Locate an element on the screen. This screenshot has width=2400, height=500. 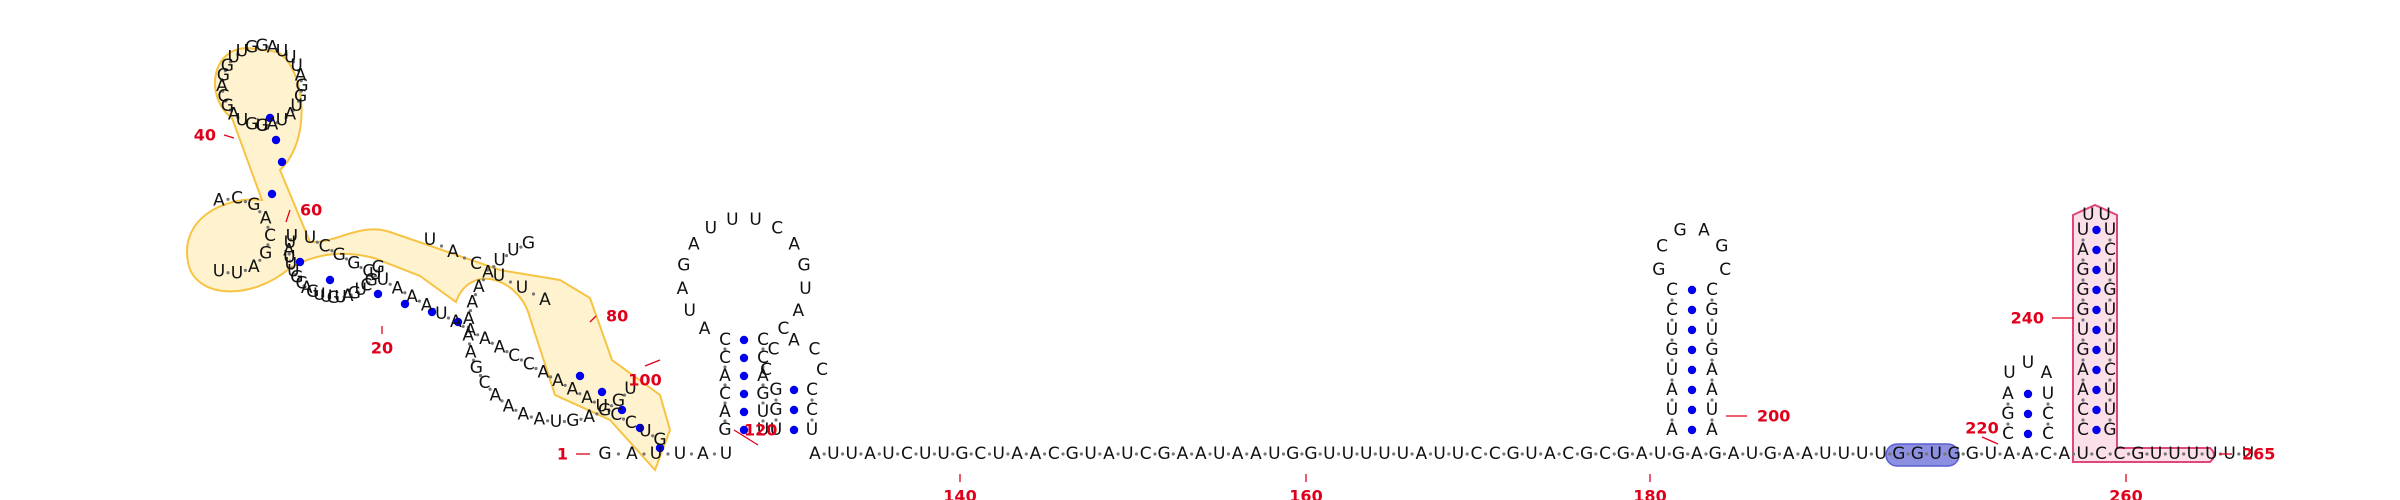
hairpin-b-stem-nucleotide: A is located at coordinates (763, 376).